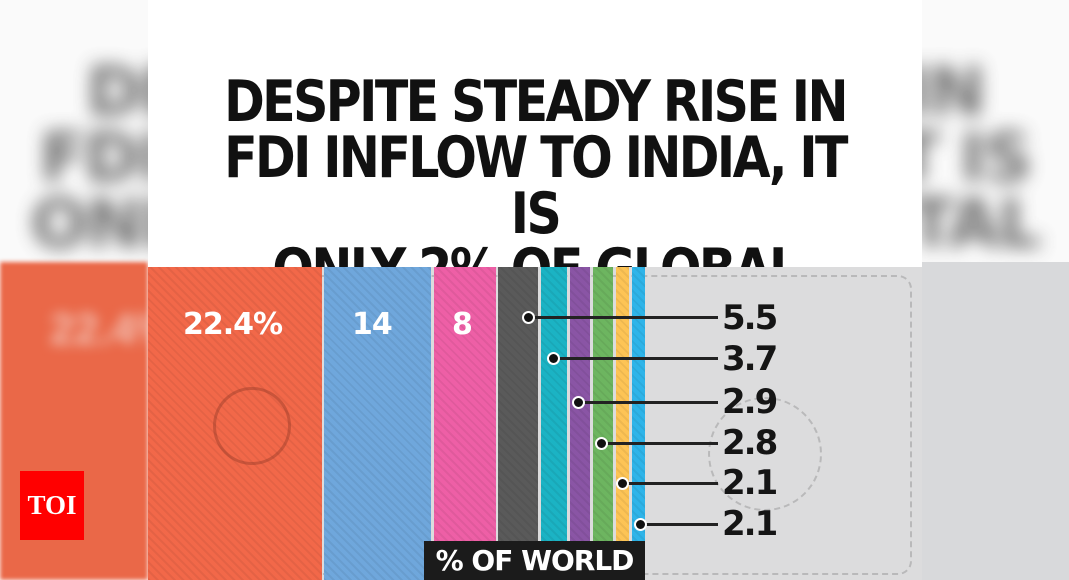 The height and width of the screenshot is (580, 1069). I want to click on toi-logo: TOI, so click(52, 505).